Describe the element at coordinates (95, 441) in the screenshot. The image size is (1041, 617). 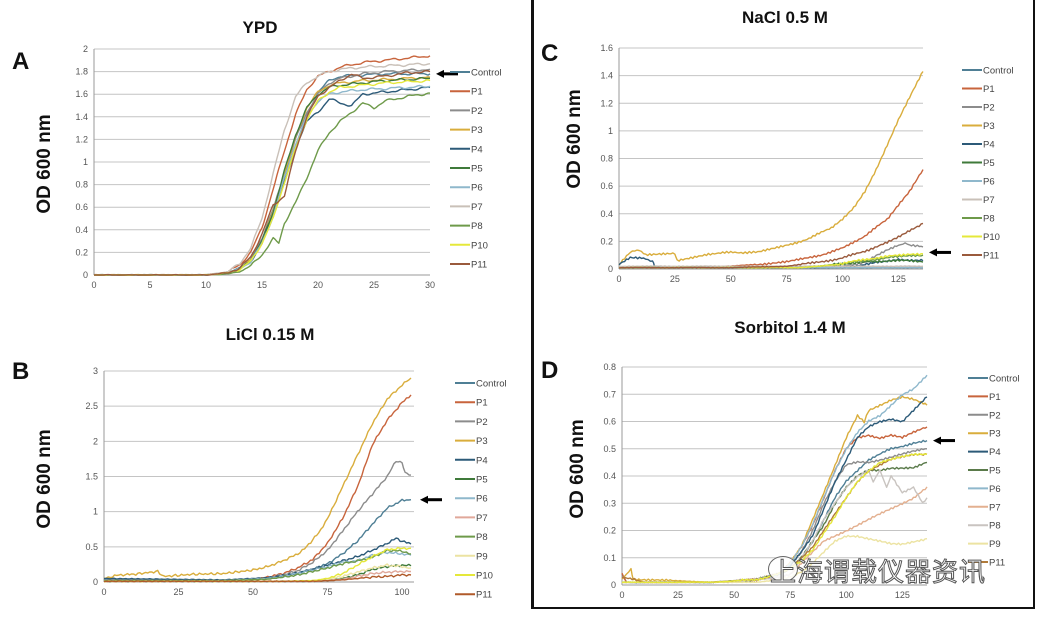
I see `y-tick-label: 2` at that location.